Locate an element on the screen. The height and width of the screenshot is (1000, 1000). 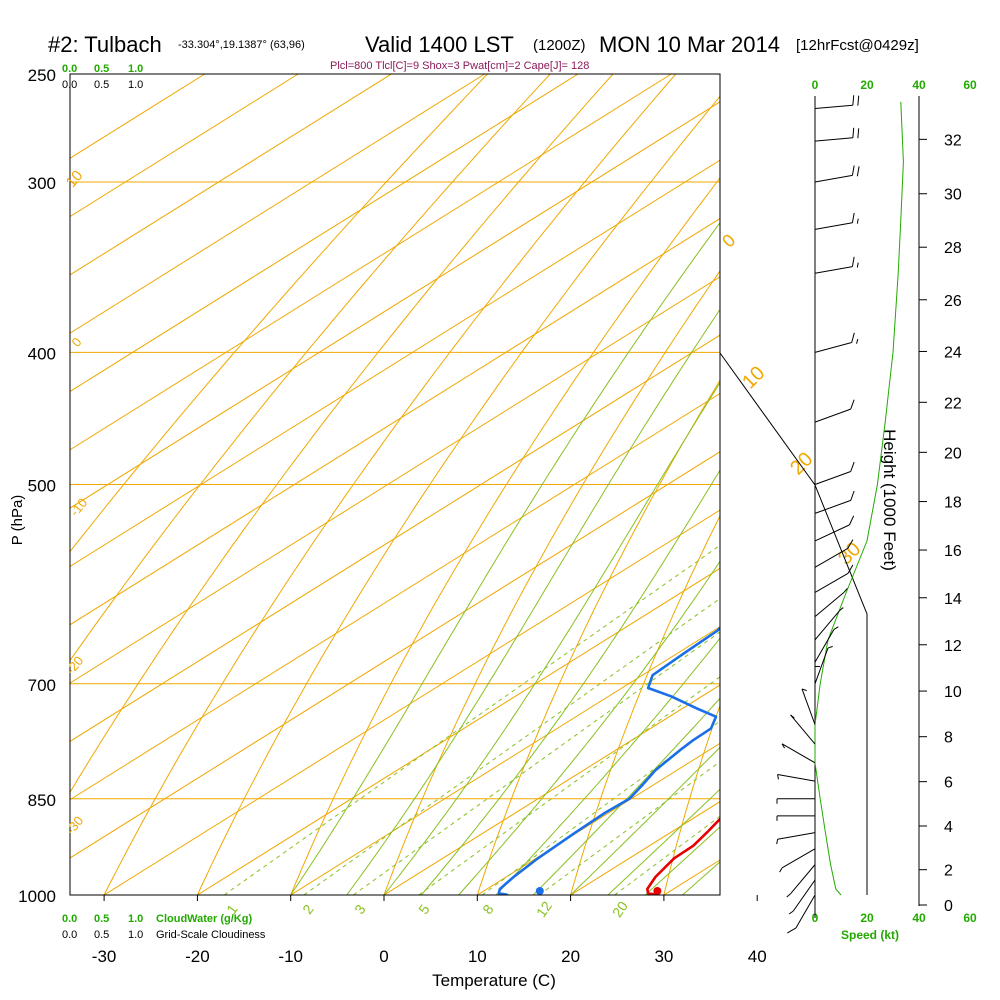
dry-adiabat-label: 20 is located at coordinates (801, 463).